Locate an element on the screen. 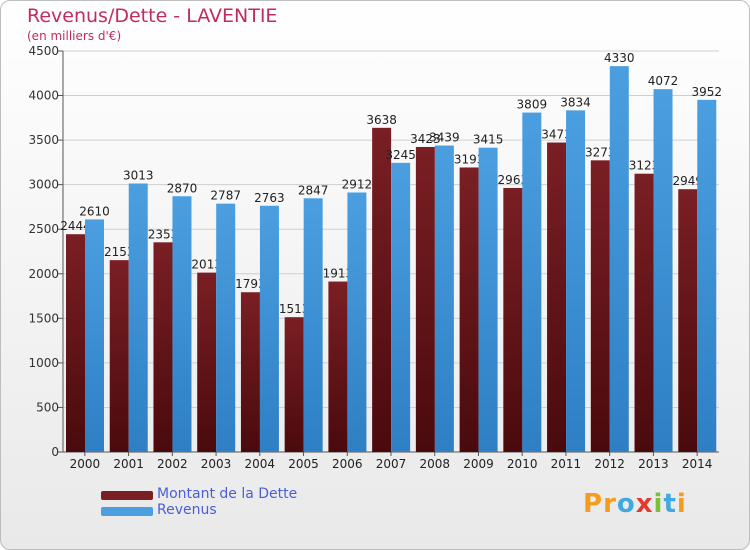  data-label-revenus: 3415 is located at coordinates (488, 140).